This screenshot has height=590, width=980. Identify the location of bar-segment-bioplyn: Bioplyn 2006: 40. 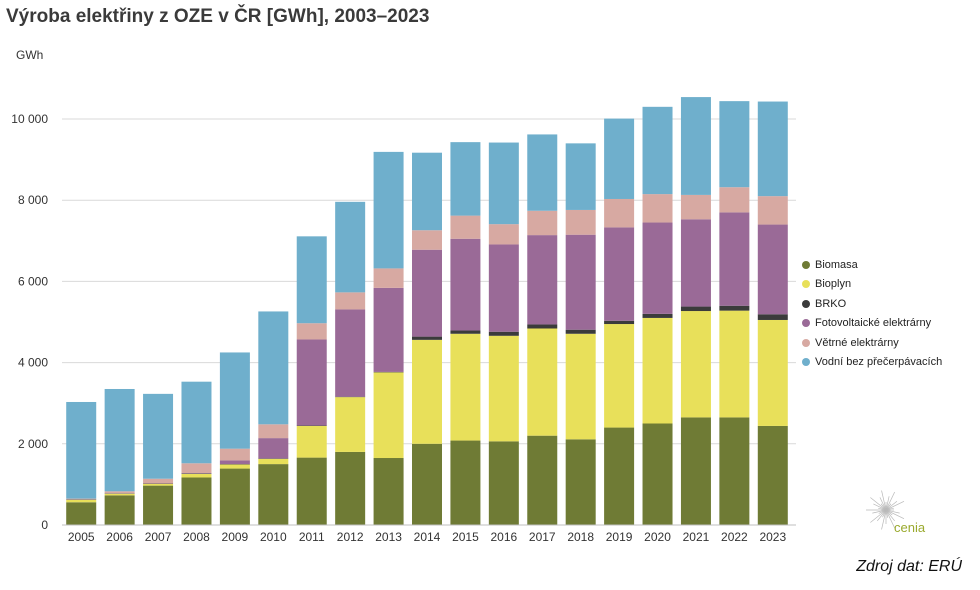
(119, 494).